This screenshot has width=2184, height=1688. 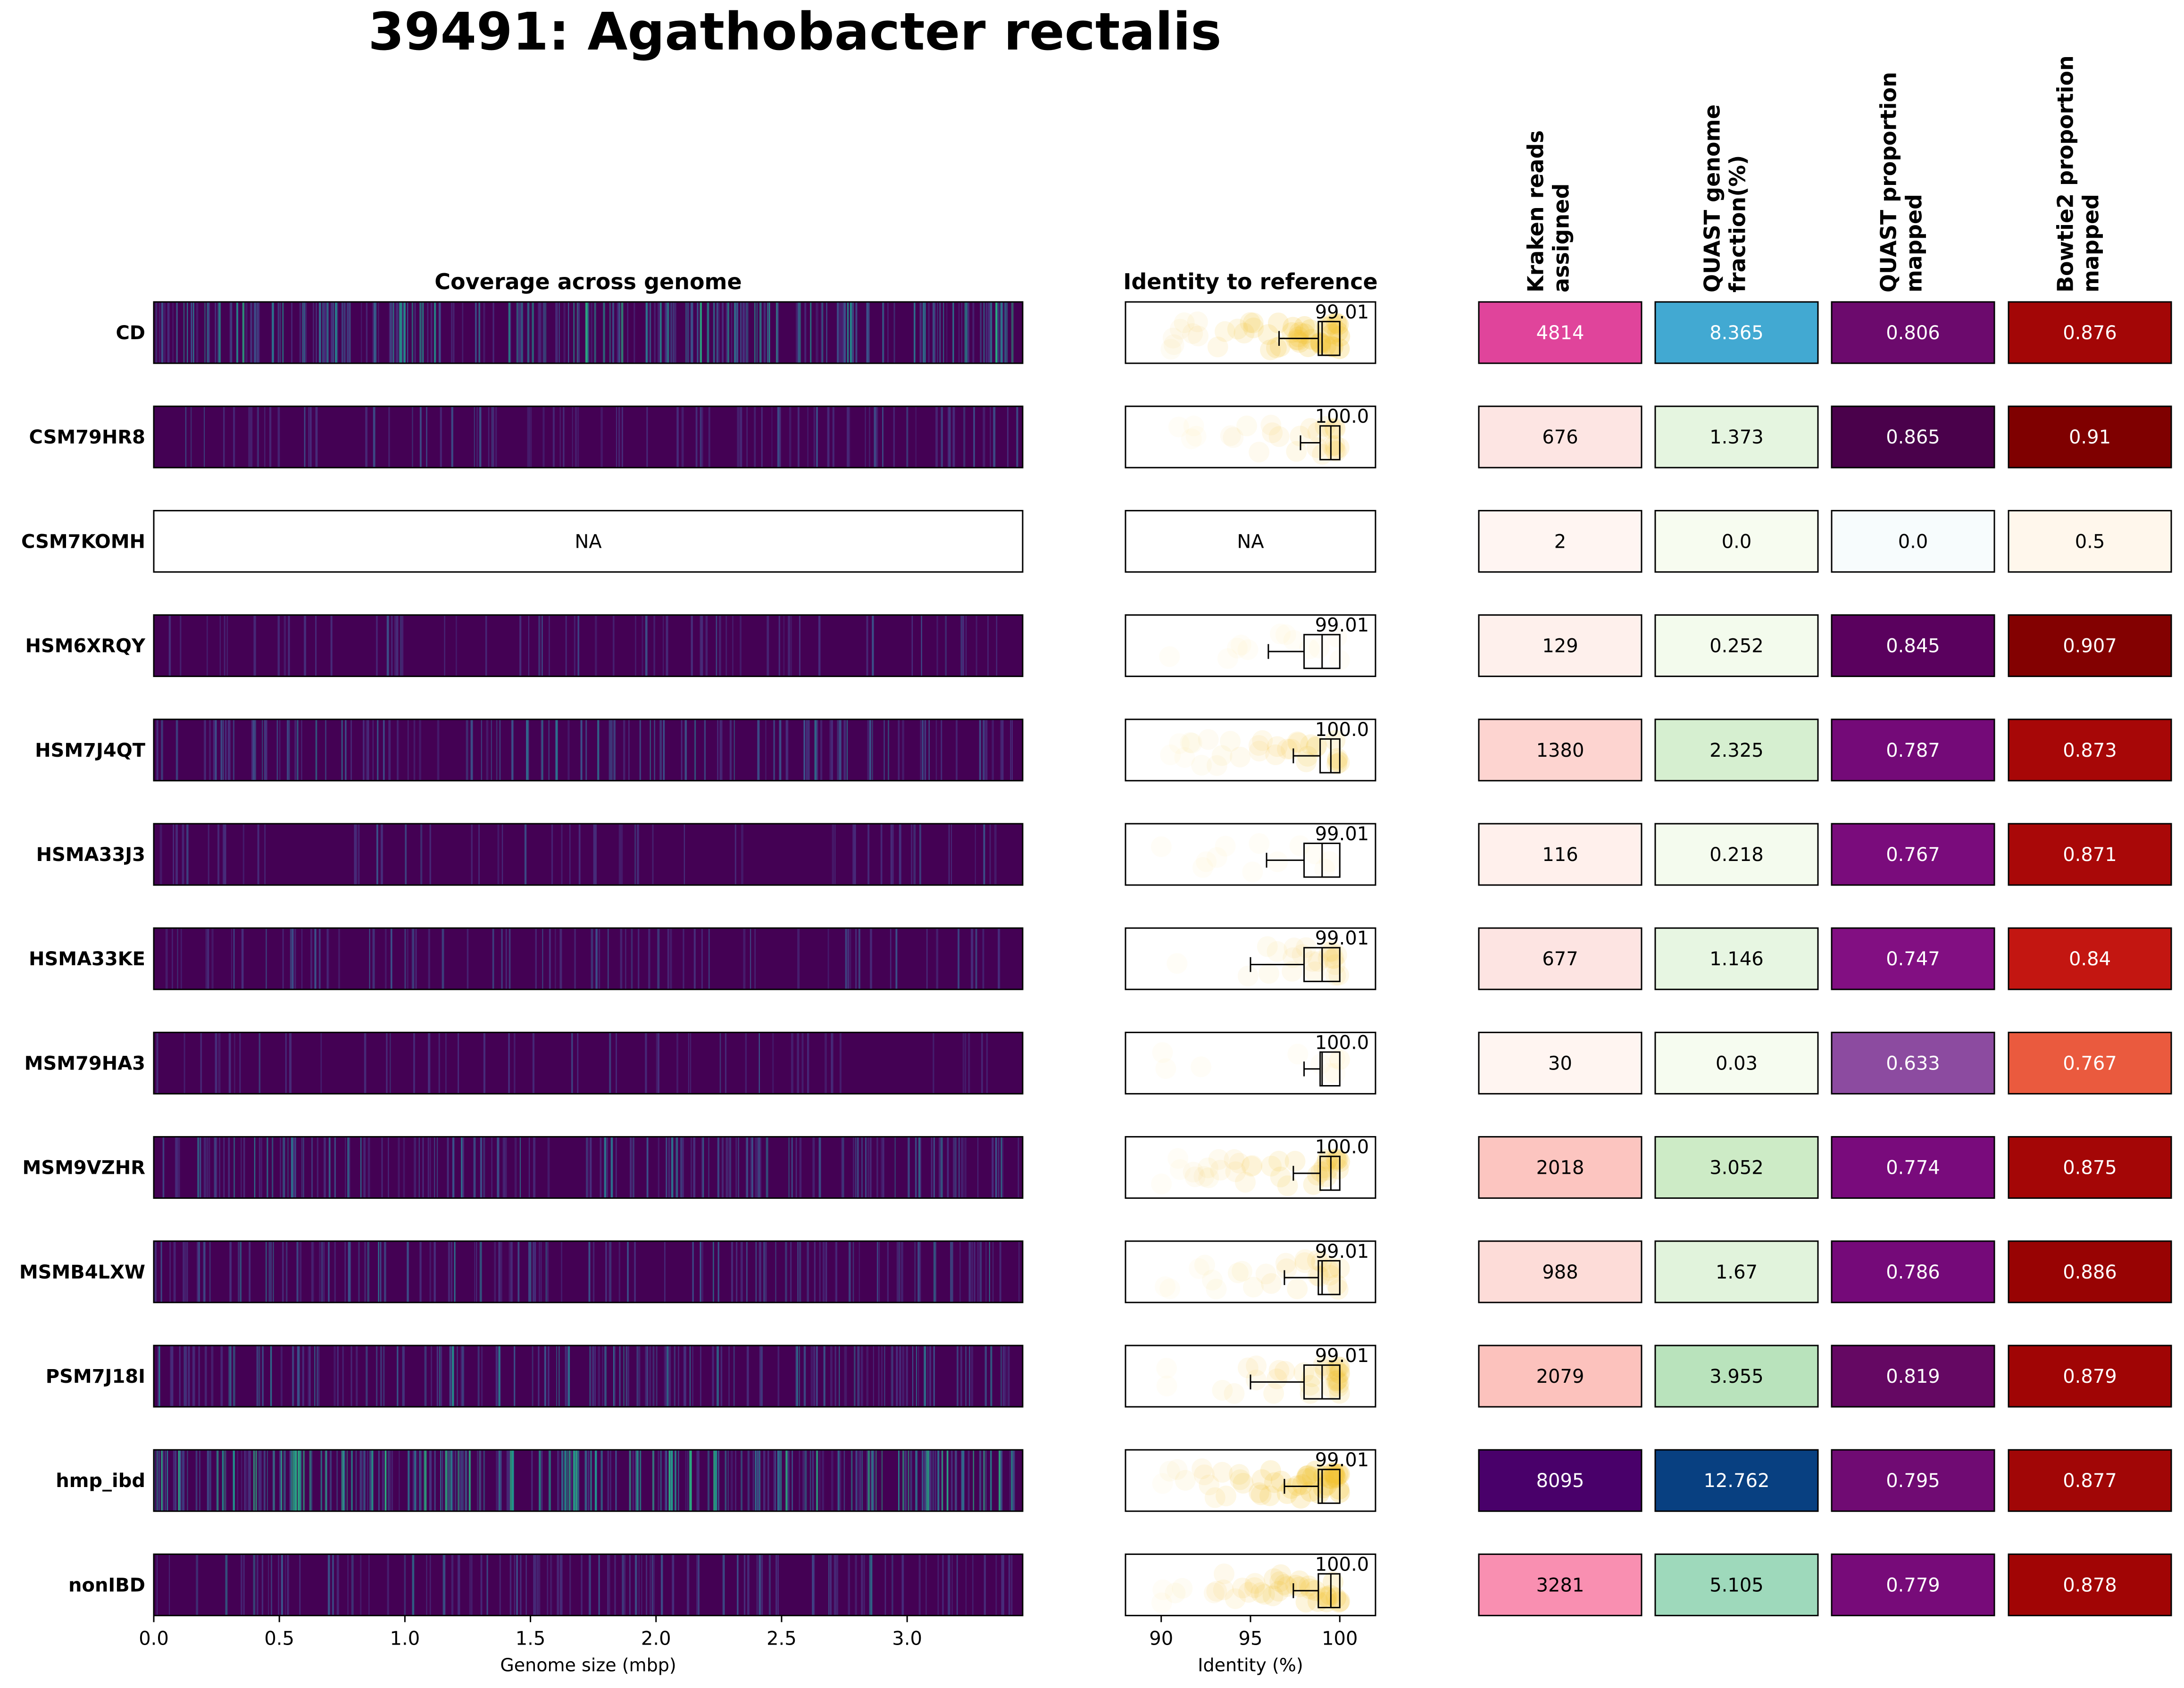 I want to click on metric-cell-value: 2.325, so click(x=1736, y=751).